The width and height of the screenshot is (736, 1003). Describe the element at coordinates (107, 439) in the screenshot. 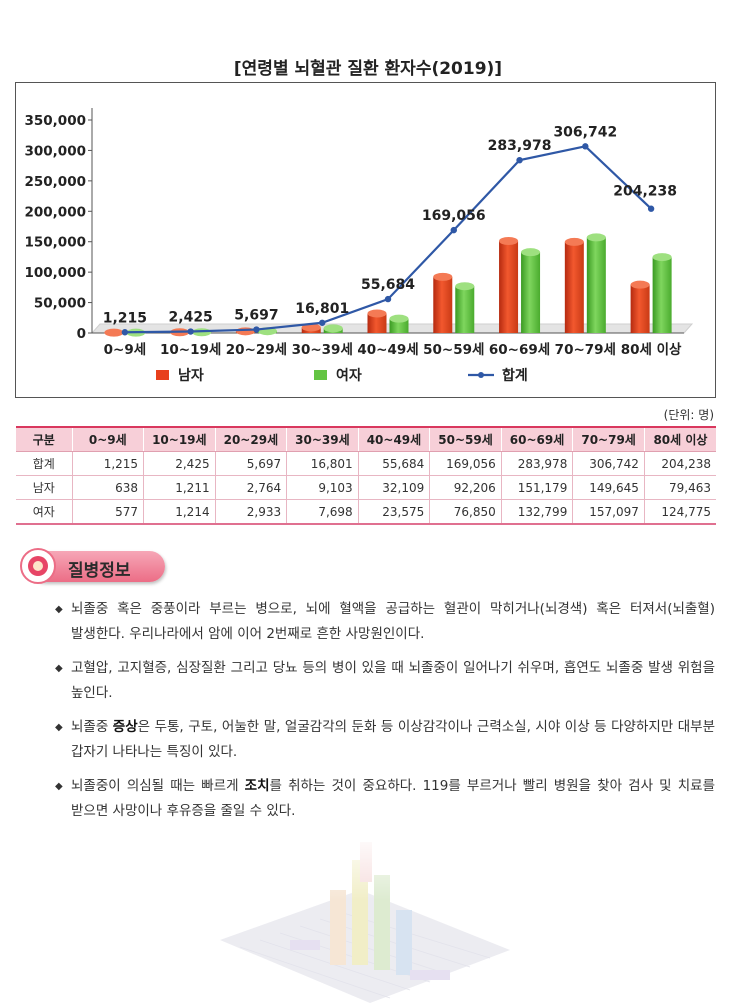

I see `table-header-cell: 0~9세` at that location.